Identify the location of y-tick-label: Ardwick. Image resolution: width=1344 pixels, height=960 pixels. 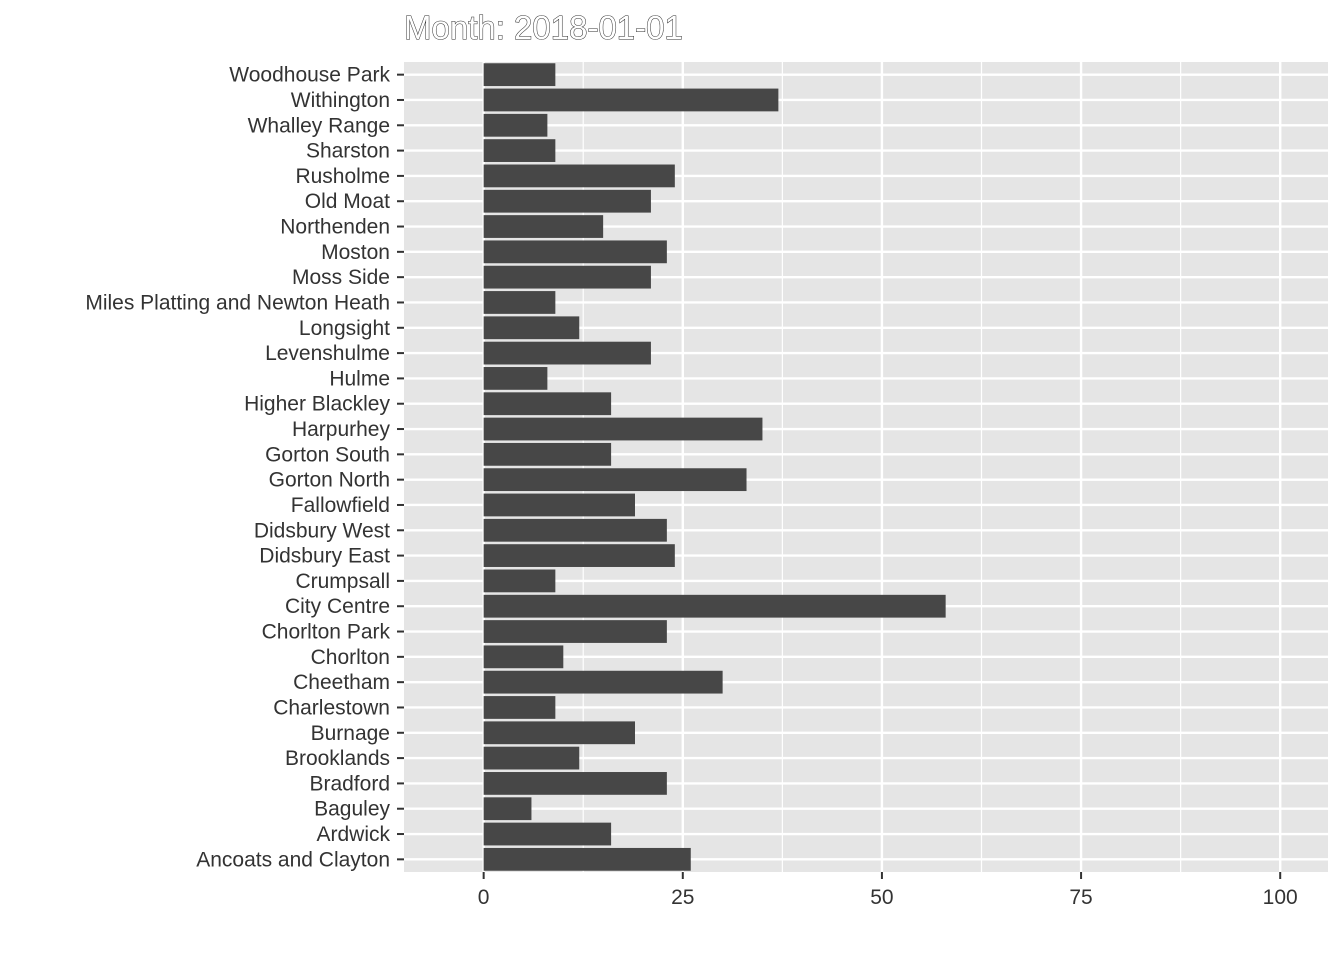
(353, 834).